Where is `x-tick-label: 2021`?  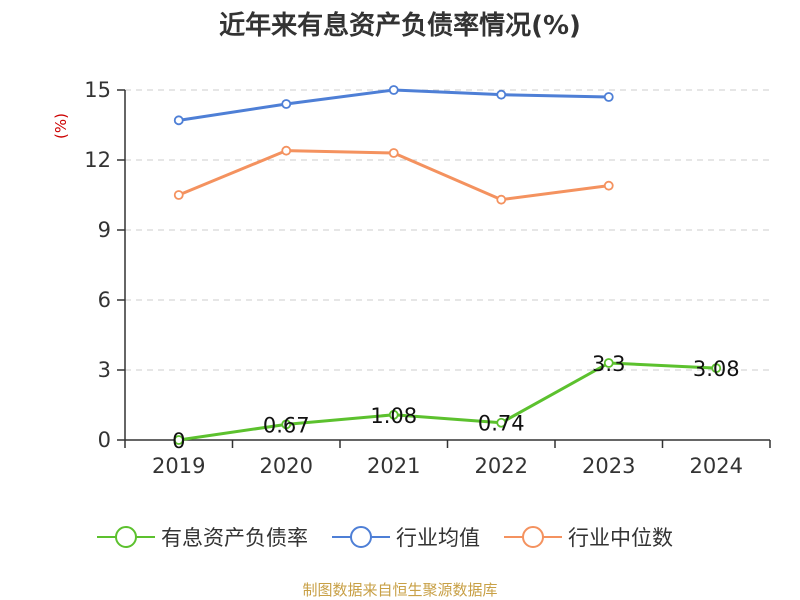 x-tick-label: 2021 is located at coordinates (393, 466).